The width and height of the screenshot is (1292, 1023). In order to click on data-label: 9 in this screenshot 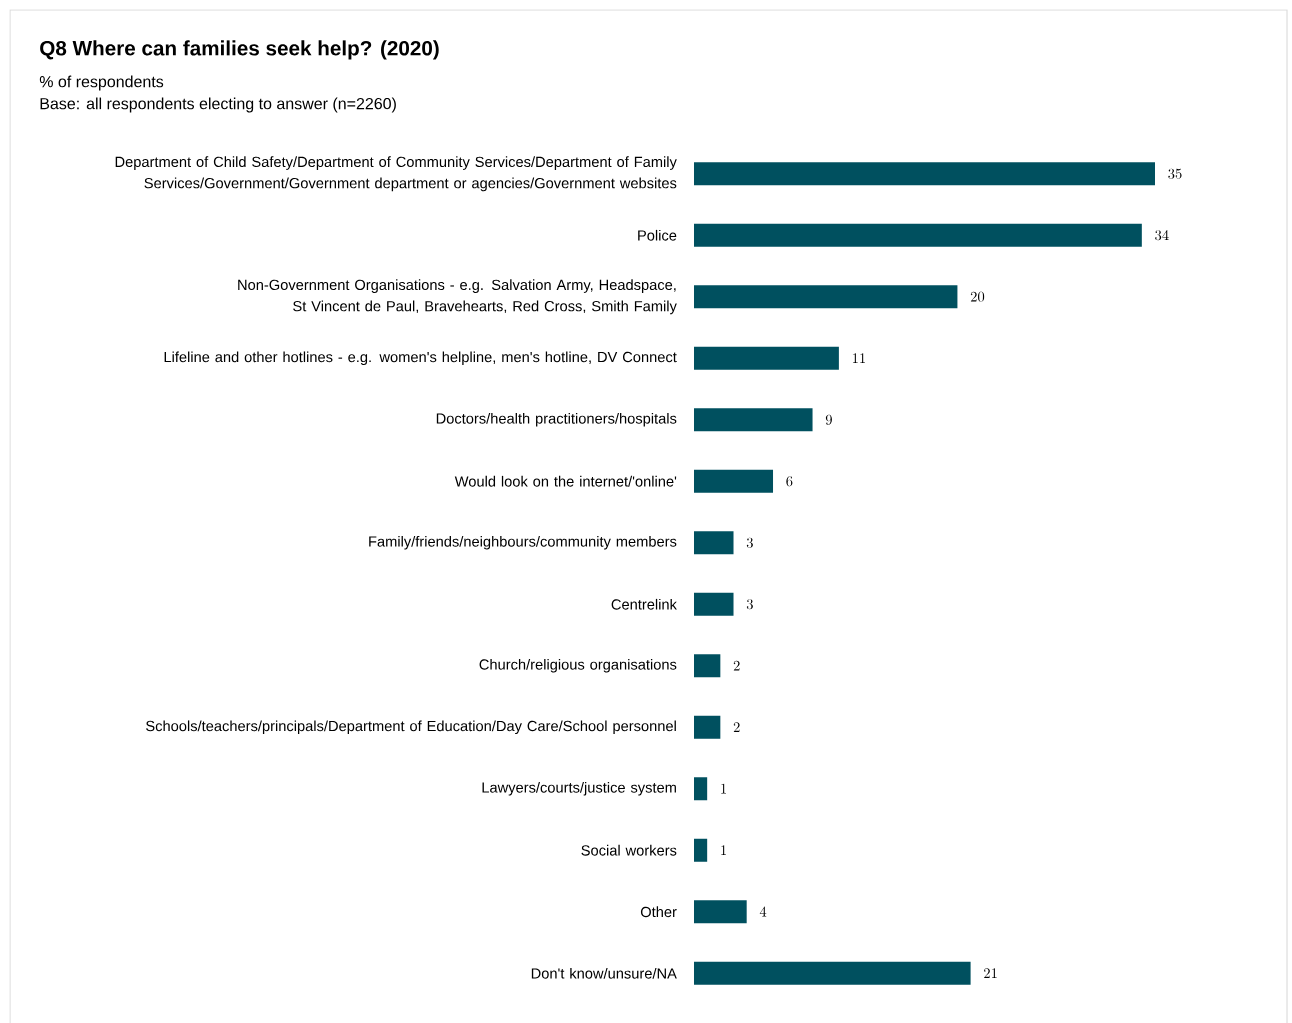, I will do `click(828, 419)`.